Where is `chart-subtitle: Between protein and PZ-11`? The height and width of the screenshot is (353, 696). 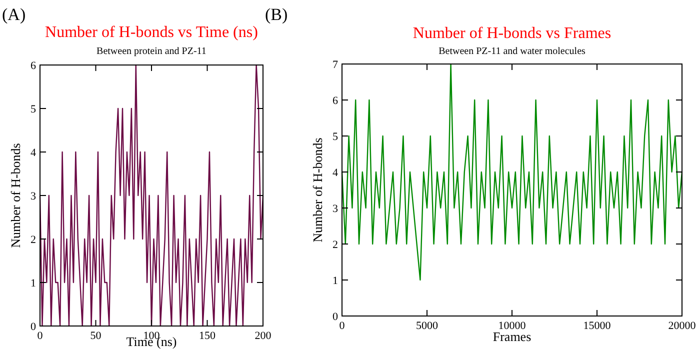
chart-subtitle: Between protein and PZ-11 is located at coordinates (151, 51).